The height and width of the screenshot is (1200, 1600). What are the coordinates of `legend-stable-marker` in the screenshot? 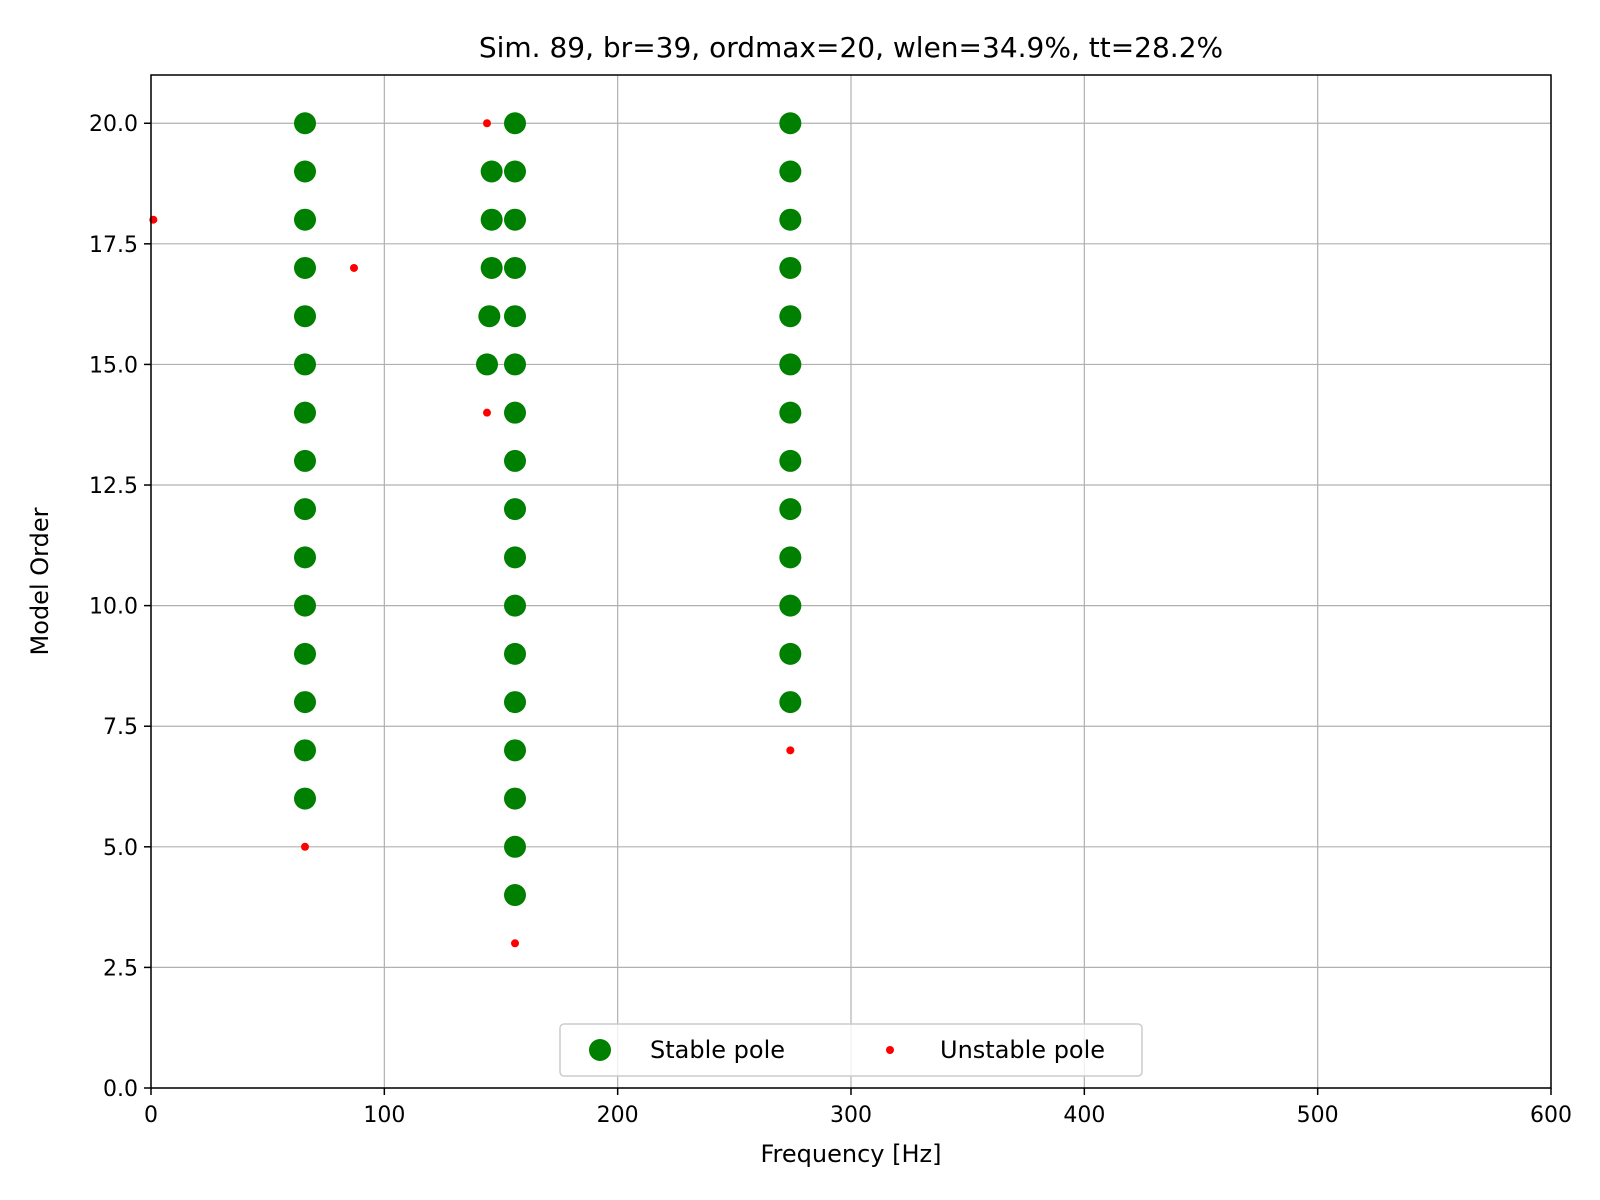 It's located at (600, 1050).